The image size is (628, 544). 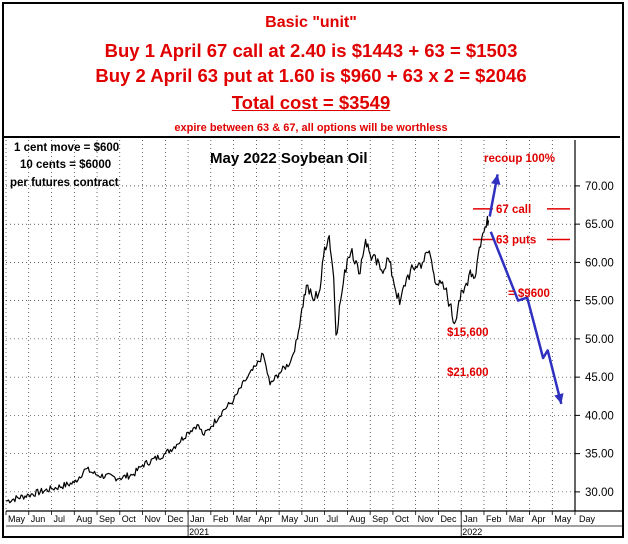 I want to click on x-tick-label: Day, so click(x=587, y=519).